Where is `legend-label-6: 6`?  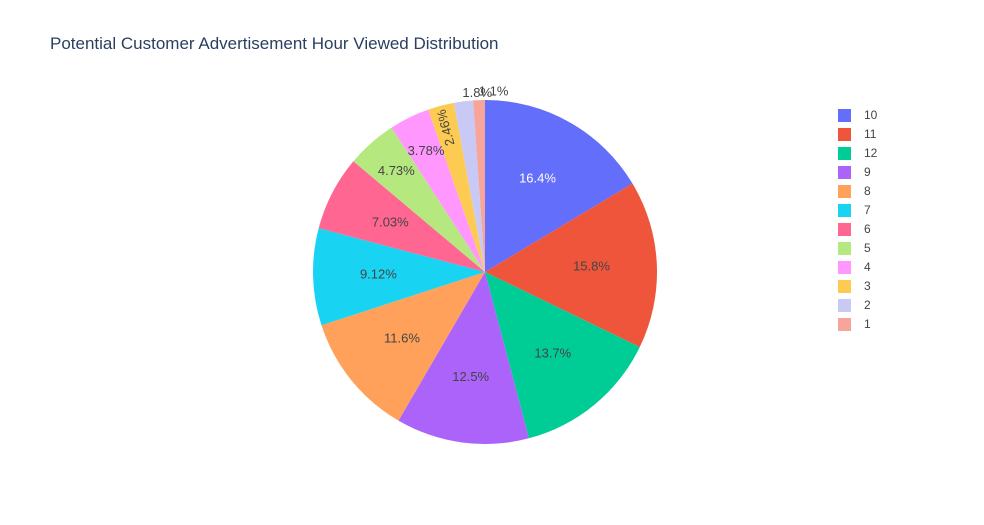 legend-label-6: 6 is located at coordinates (867, 229).